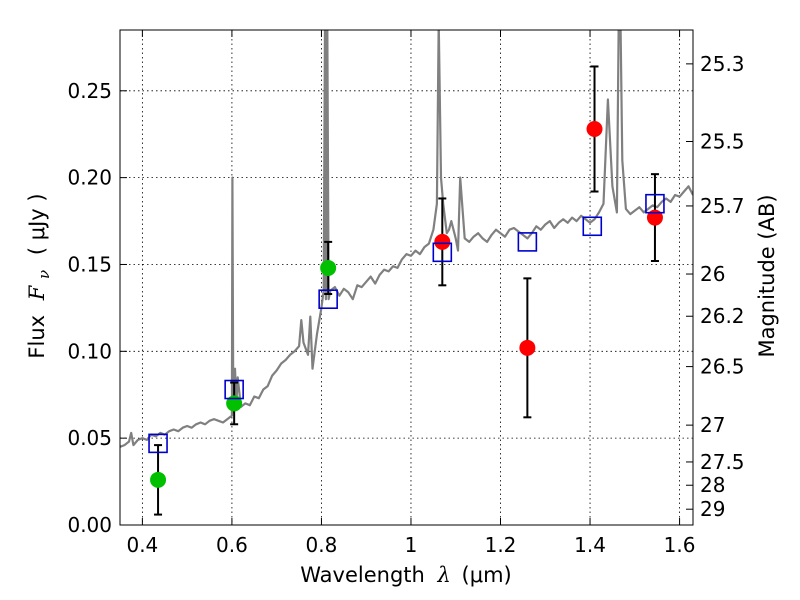 The image size is (800, 600). What do you see at coordinates (89, 264) in the screenshot?
I see `y-tick-label: 0.15` at bounding box center [89, 264].